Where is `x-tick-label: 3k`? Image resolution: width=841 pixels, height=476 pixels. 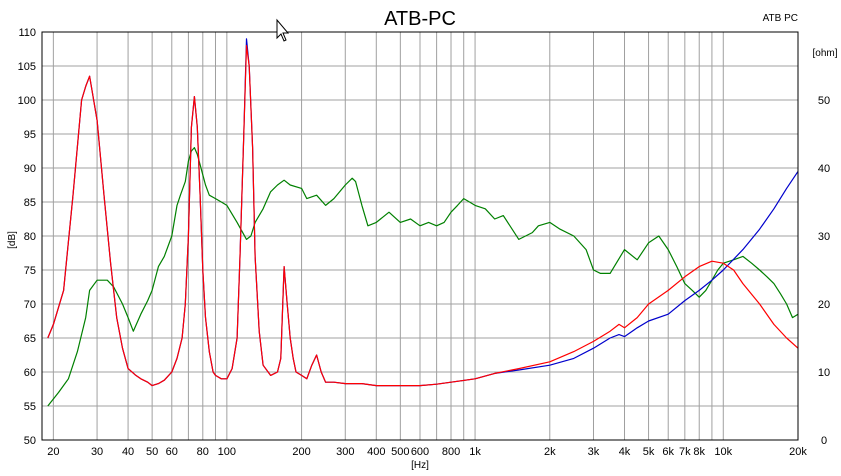
x-tick-label: 3k is located at coordinates (594, 452).